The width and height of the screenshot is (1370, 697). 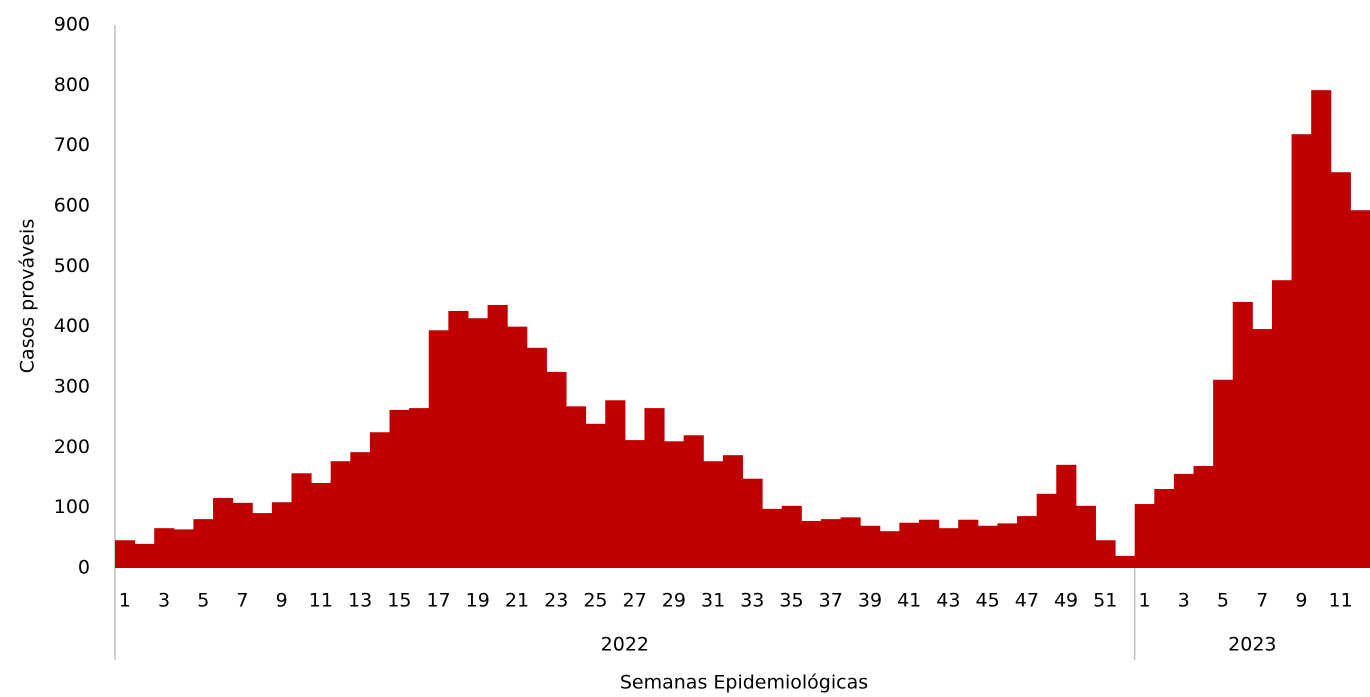 What do you see at coordinates (635, 601) in the screenshot?
I see `x-tick-label: 27` at bounding box center [635, 601].